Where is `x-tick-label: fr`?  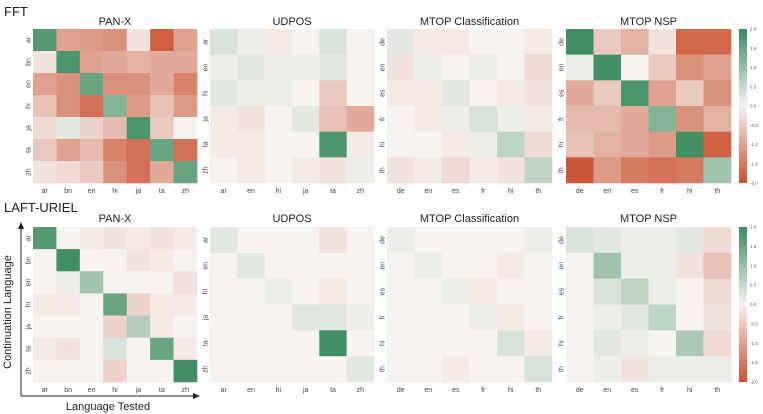 x-tick-label: fr is located at coordinates (662, 390).